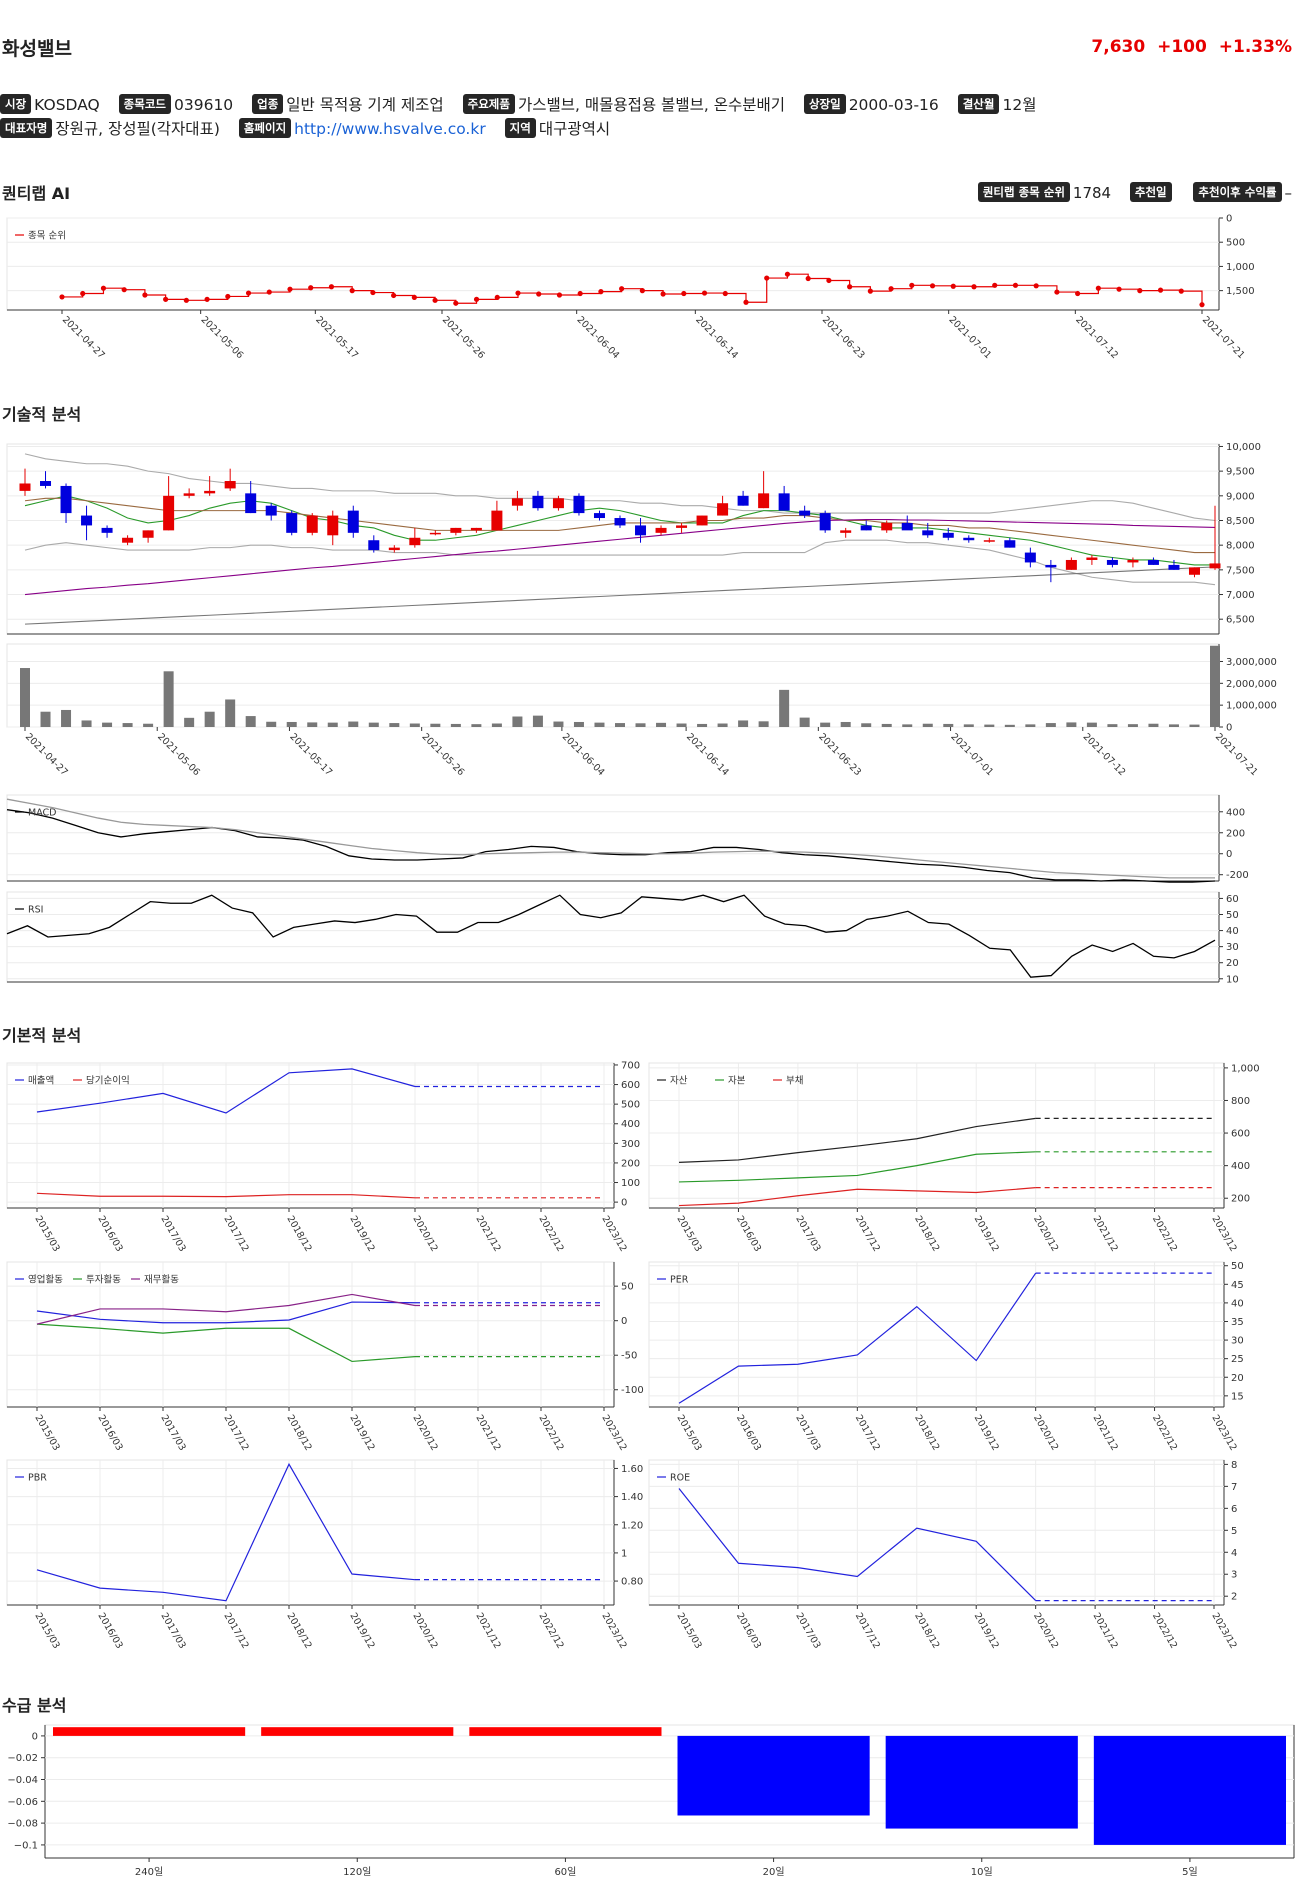  What do you see at coordinates (583, 754) in the screenshot?
I see `volume-xtick-label: 2021-06-04` at bounding box center [583, 754].